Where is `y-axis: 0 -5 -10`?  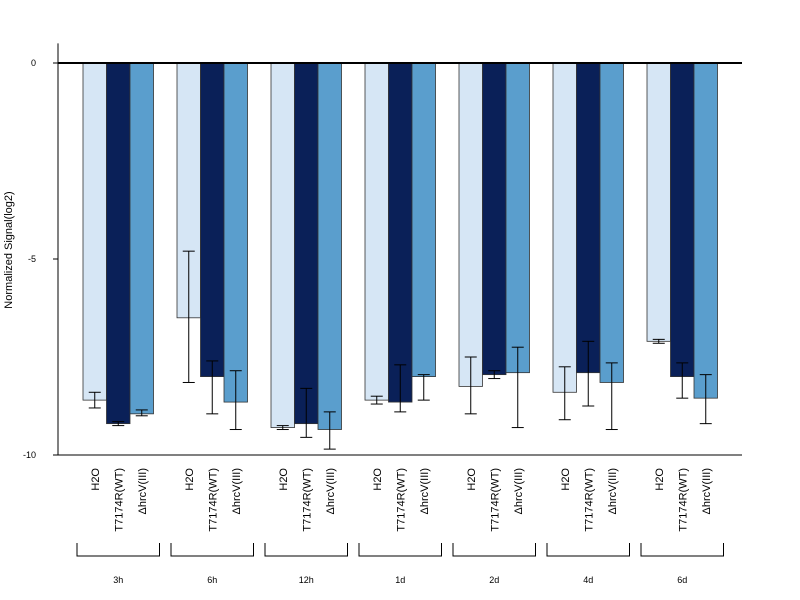
y-axis: 0 -5 -10 is located at coordinates (41, 251).